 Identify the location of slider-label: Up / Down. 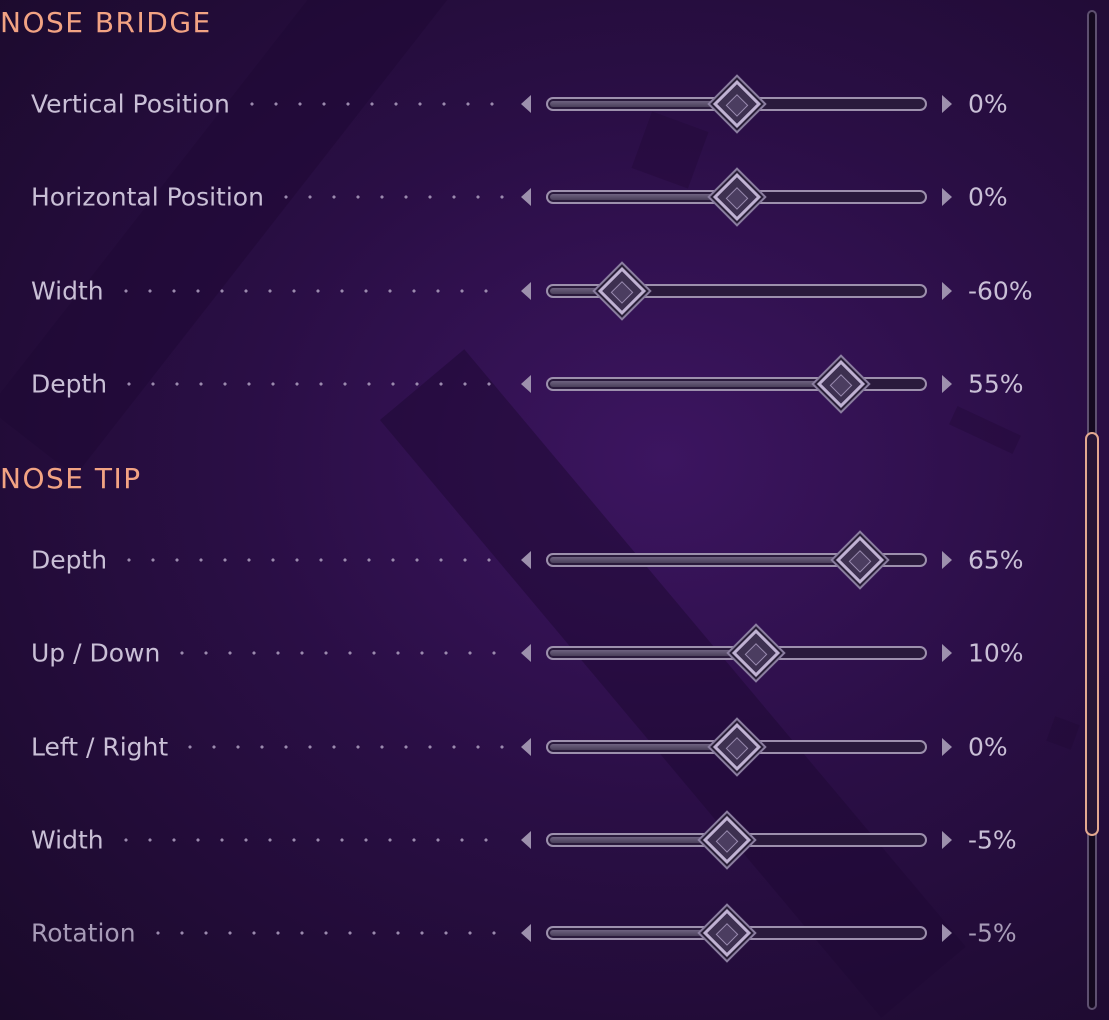
(96, 653).